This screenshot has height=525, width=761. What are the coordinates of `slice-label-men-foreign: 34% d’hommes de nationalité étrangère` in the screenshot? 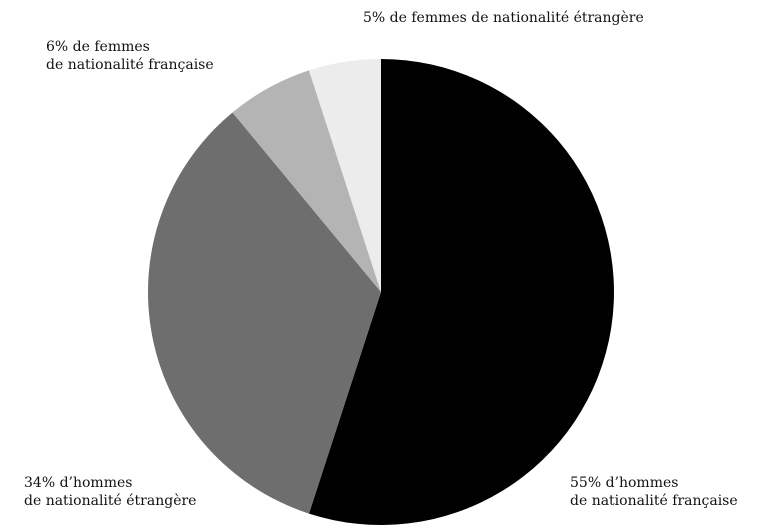 It's located at (110, 492).